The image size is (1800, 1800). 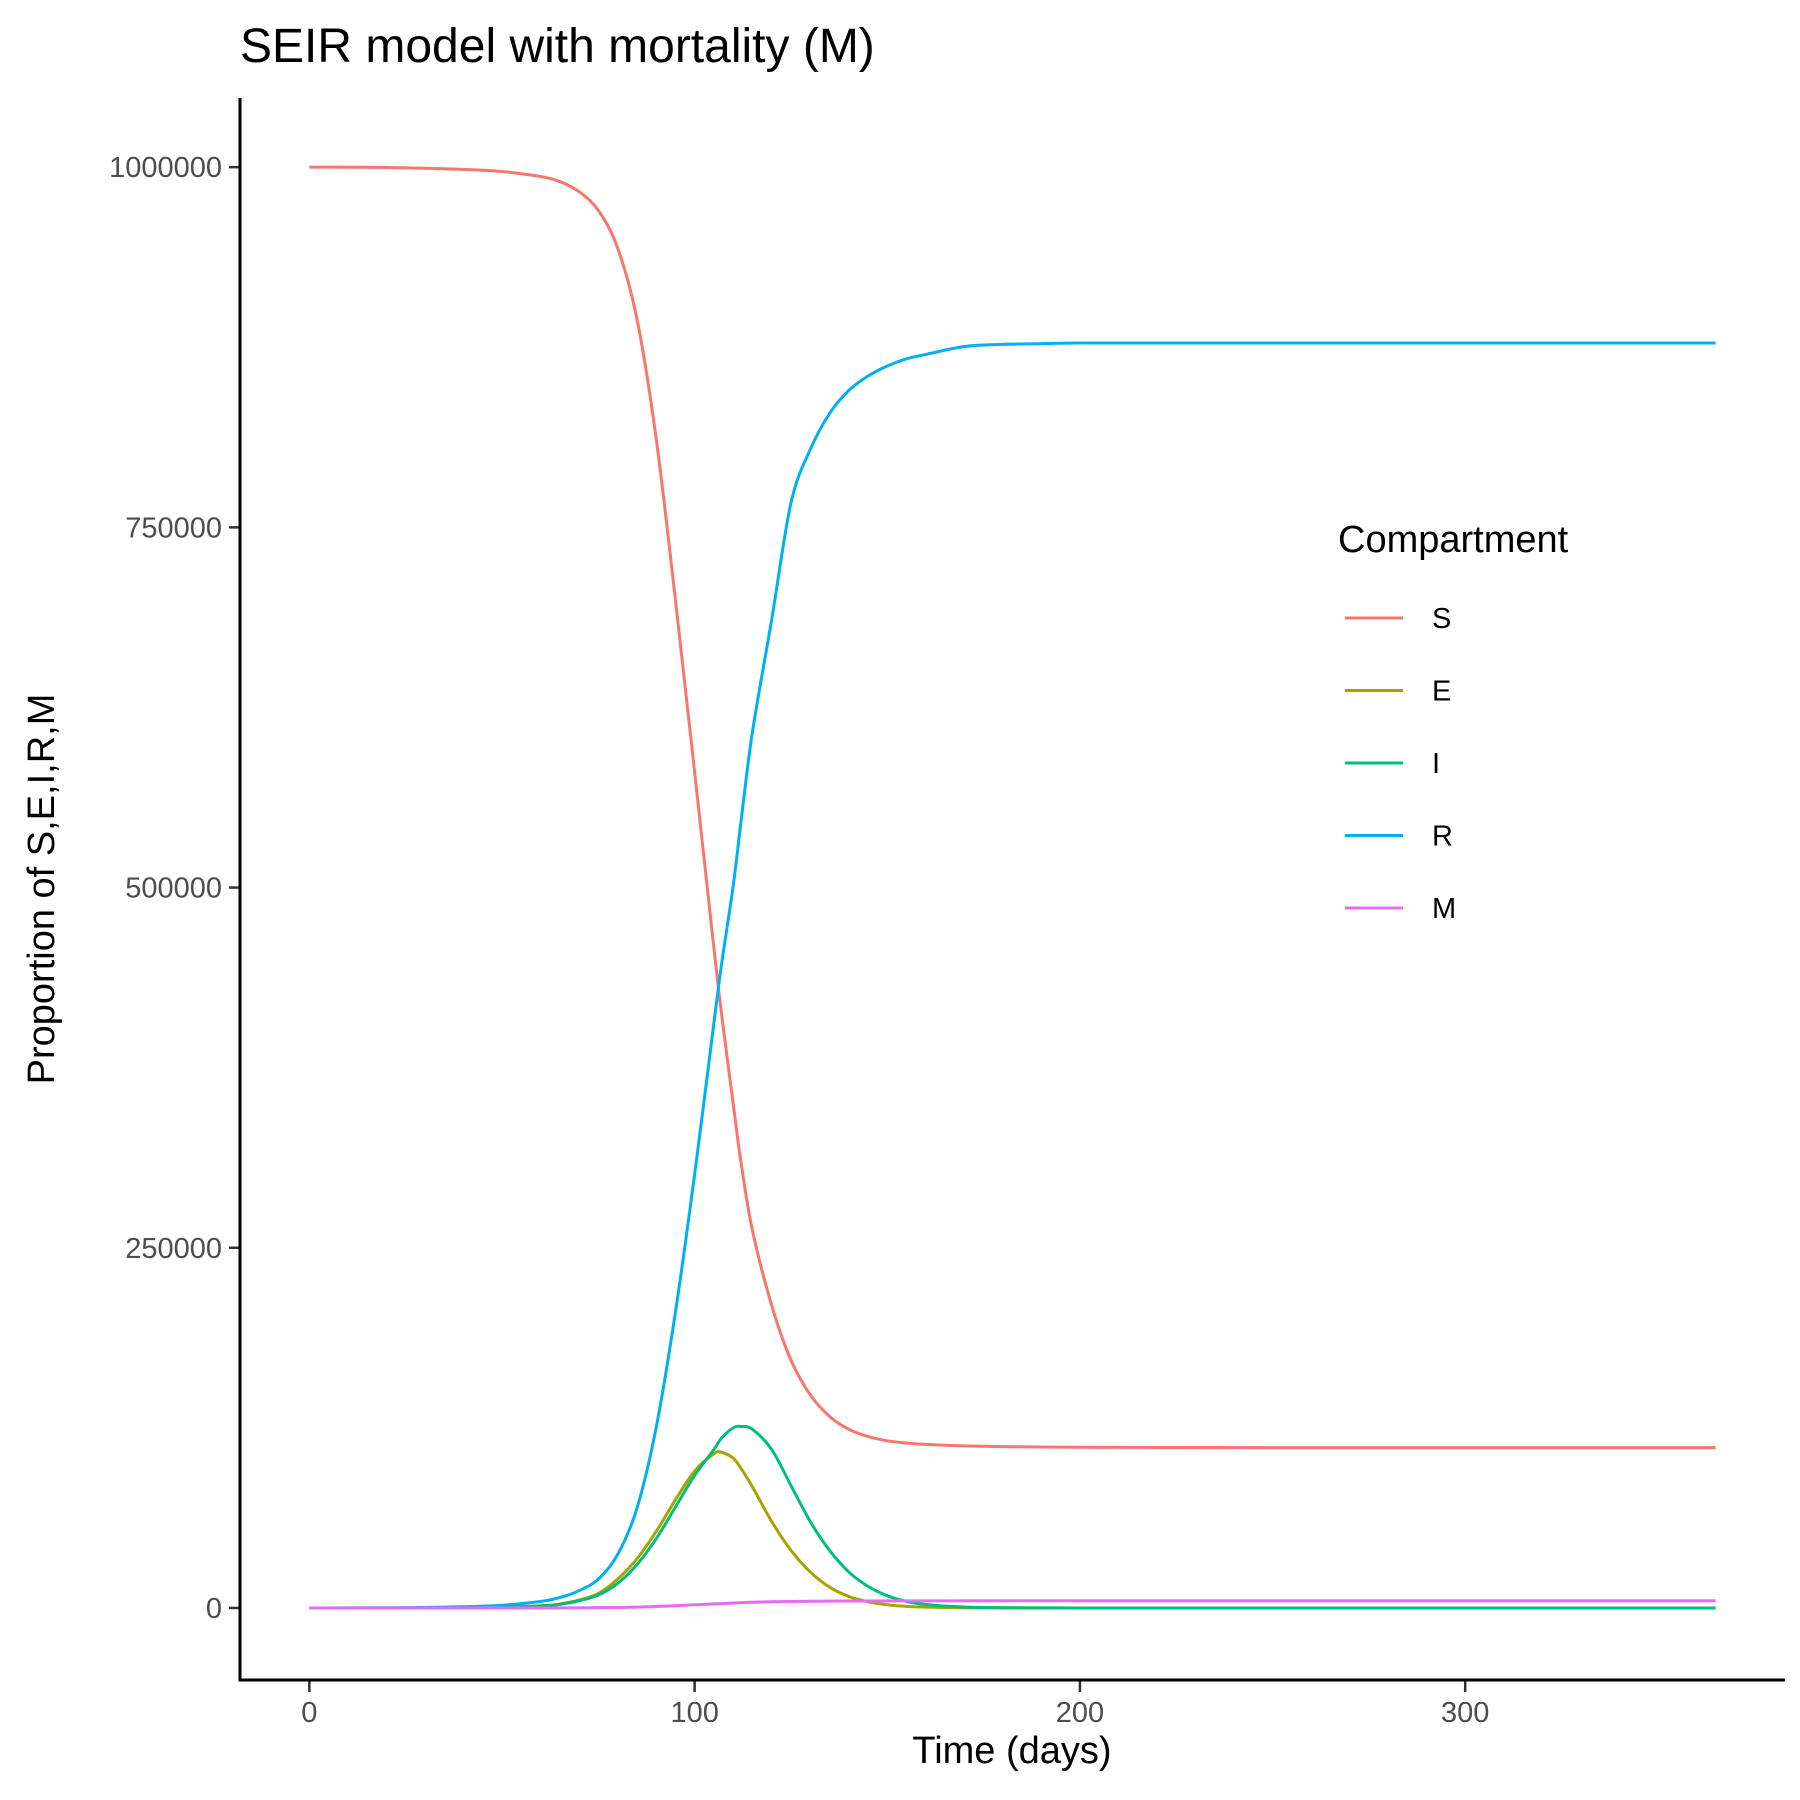 I want to click on y-axis-title: Proportion of S,E,I,R,M, so click(x=42, y=889).